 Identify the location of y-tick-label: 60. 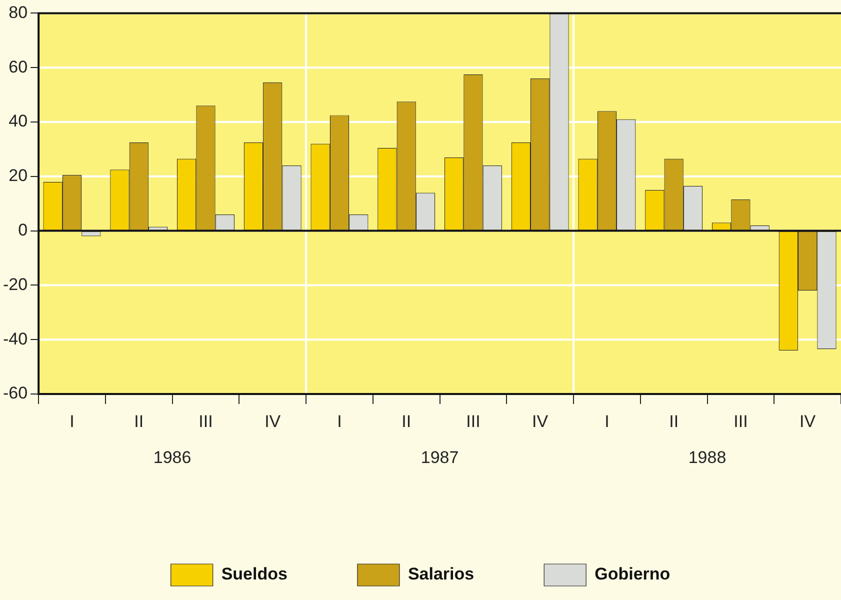
(18, 66).